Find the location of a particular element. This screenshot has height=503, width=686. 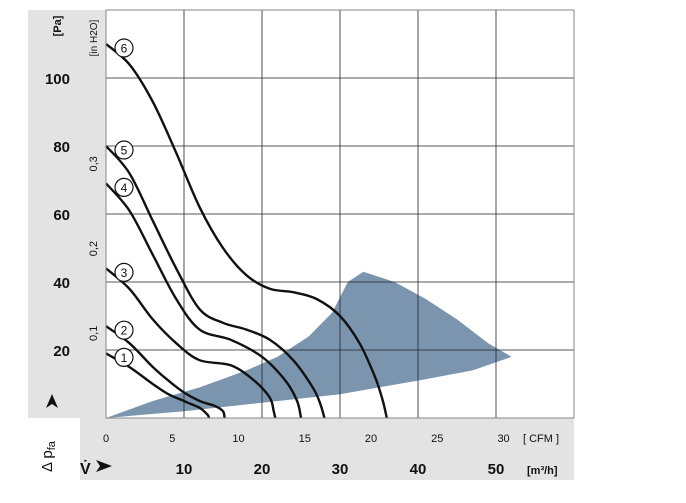

curve-label-4: 4 is located at coordinates (124, 187).